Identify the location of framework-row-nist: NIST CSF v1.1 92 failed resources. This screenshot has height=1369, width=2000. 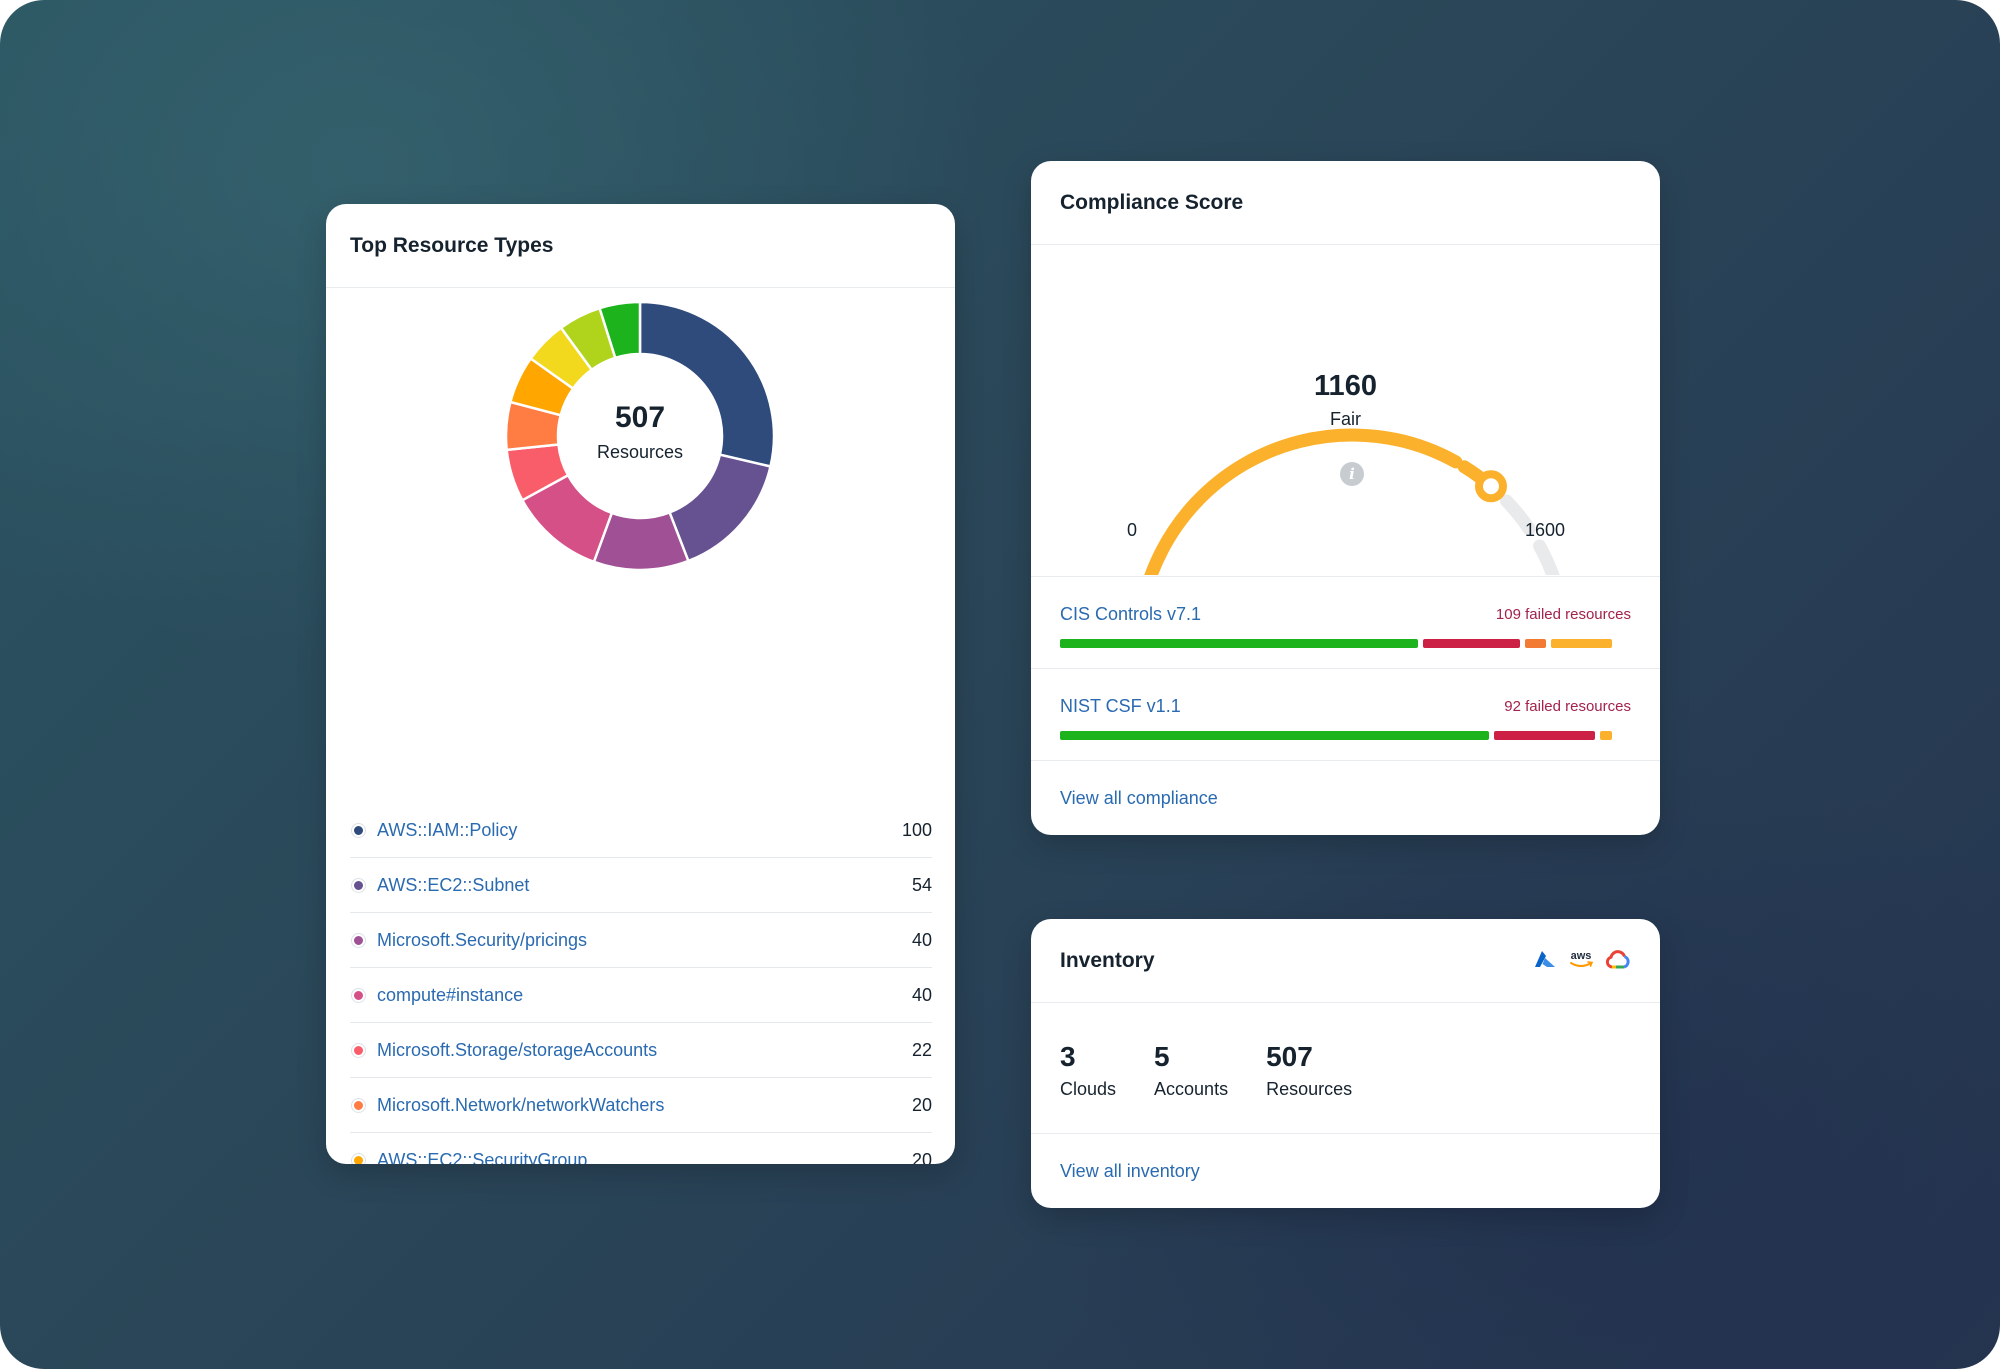
(1345, 714).